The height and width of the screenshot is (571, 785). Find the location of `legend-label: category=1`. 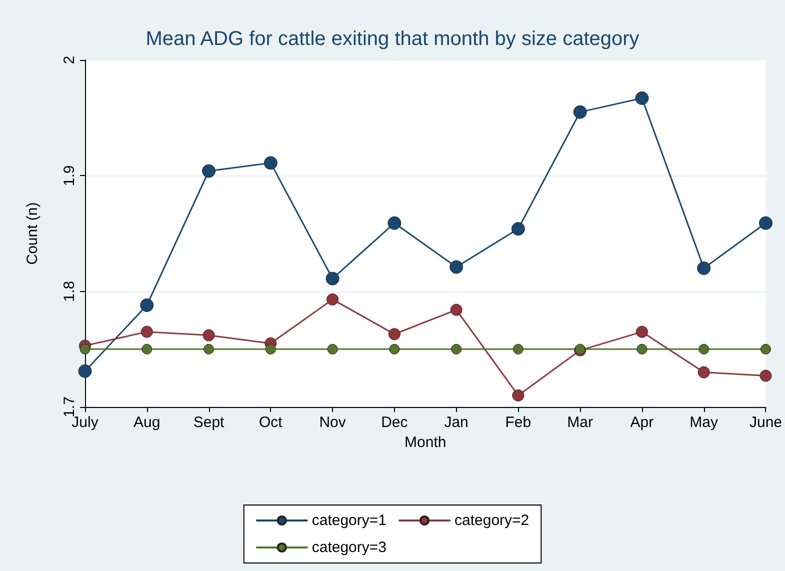

legend-label: category=1 is located at coordinates (349, 520).